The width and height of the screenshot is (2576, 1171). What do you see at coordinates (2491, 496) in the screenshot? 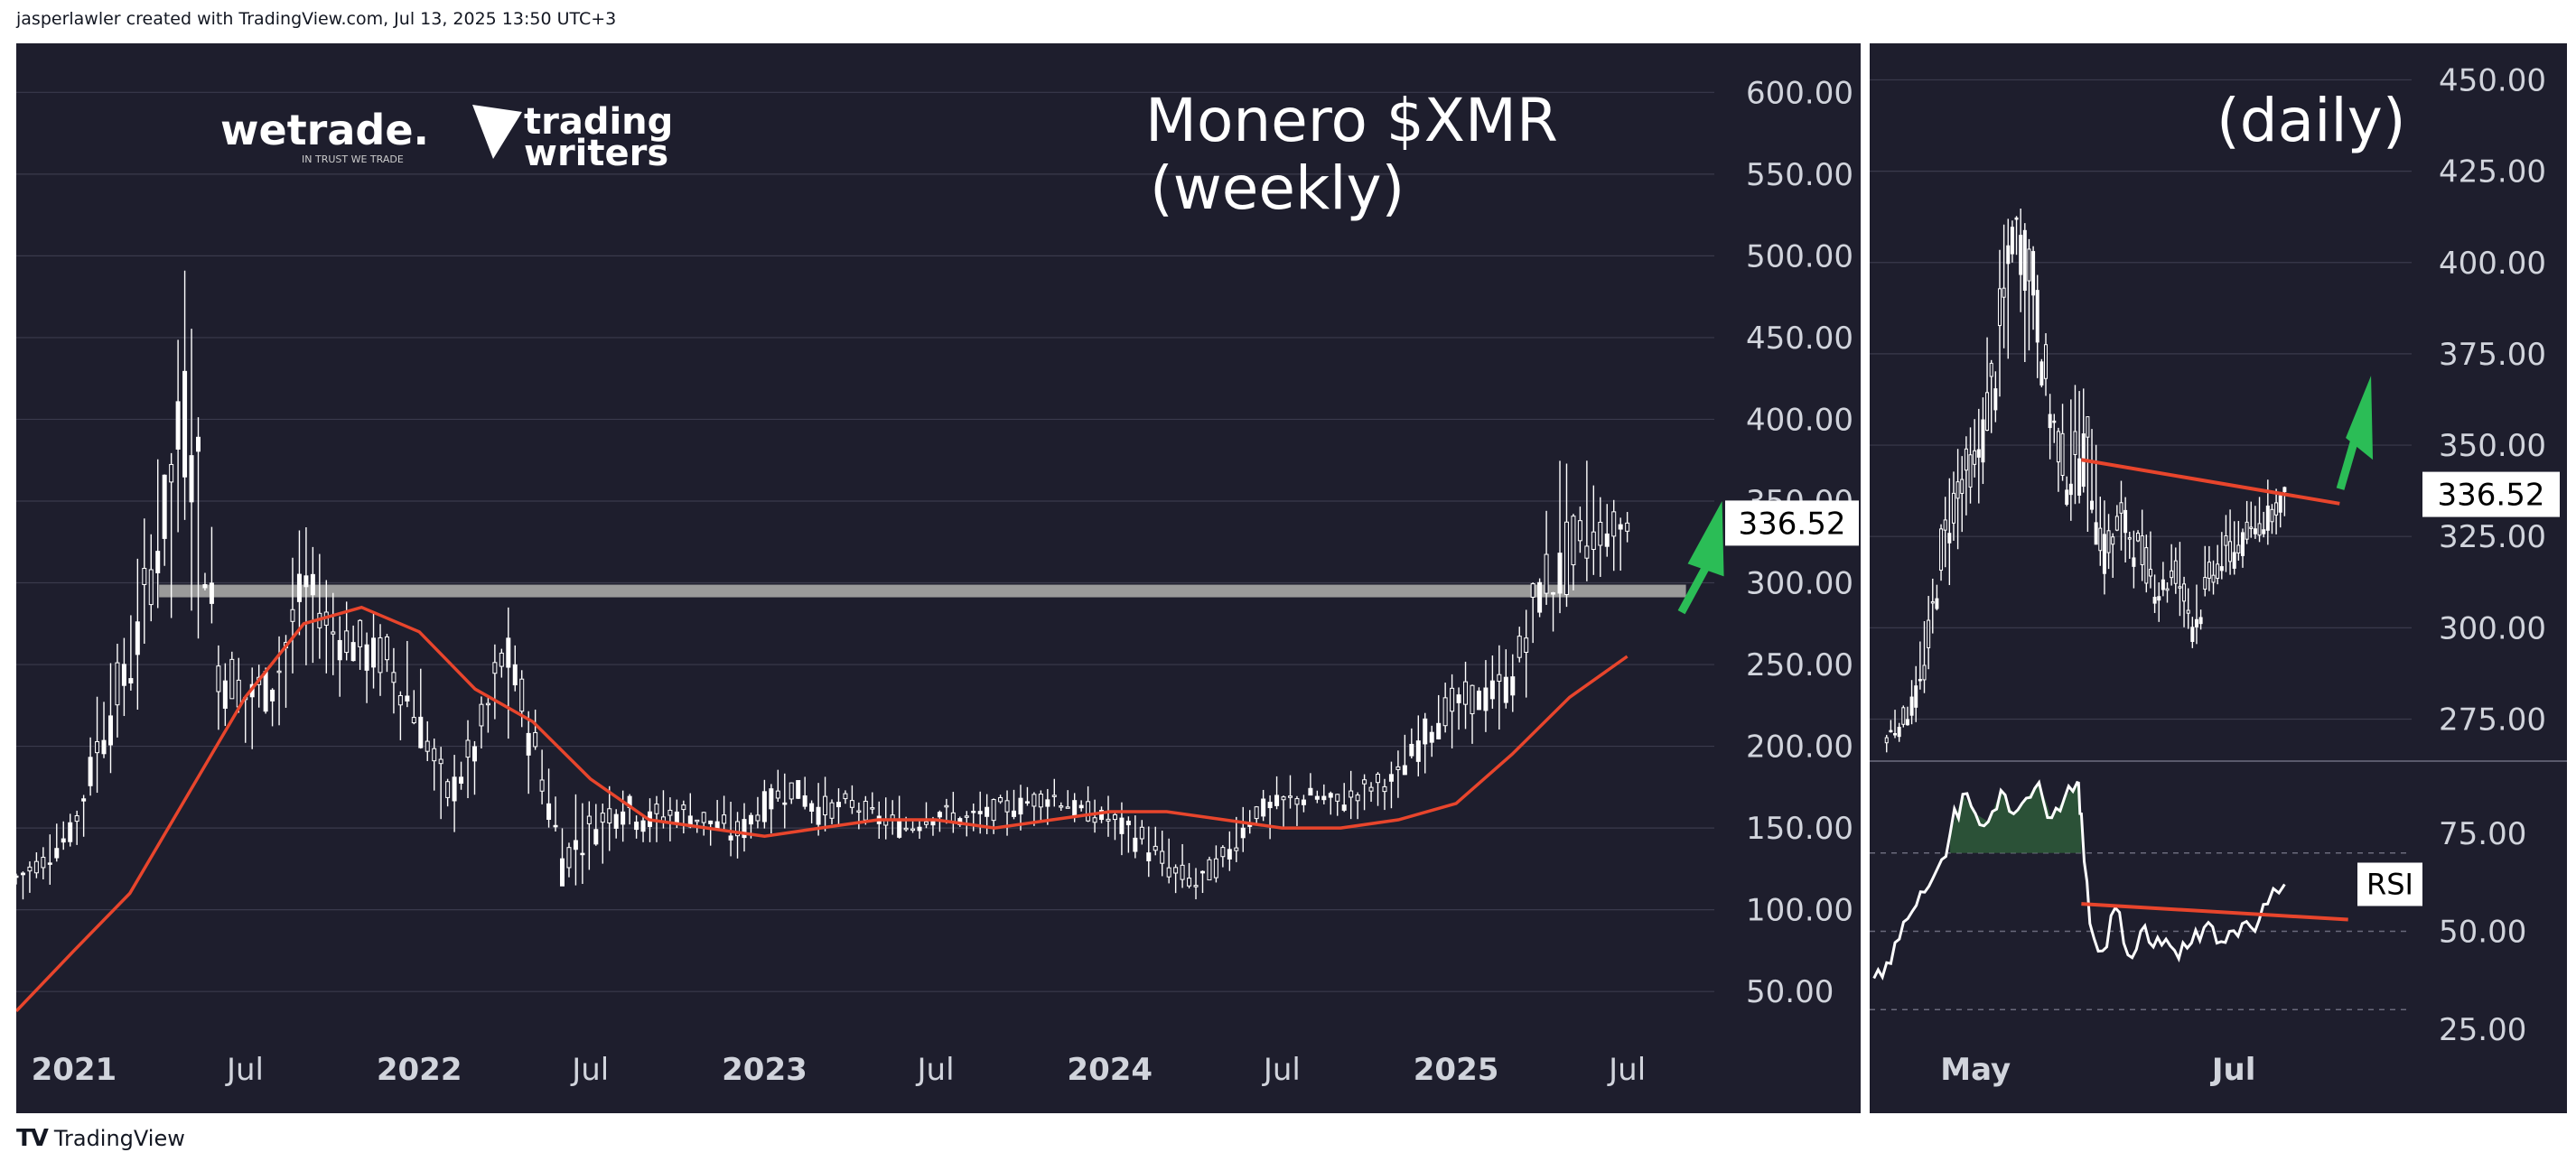
I see `last-price-label: 336.52` at bounding box center [2491, 496].